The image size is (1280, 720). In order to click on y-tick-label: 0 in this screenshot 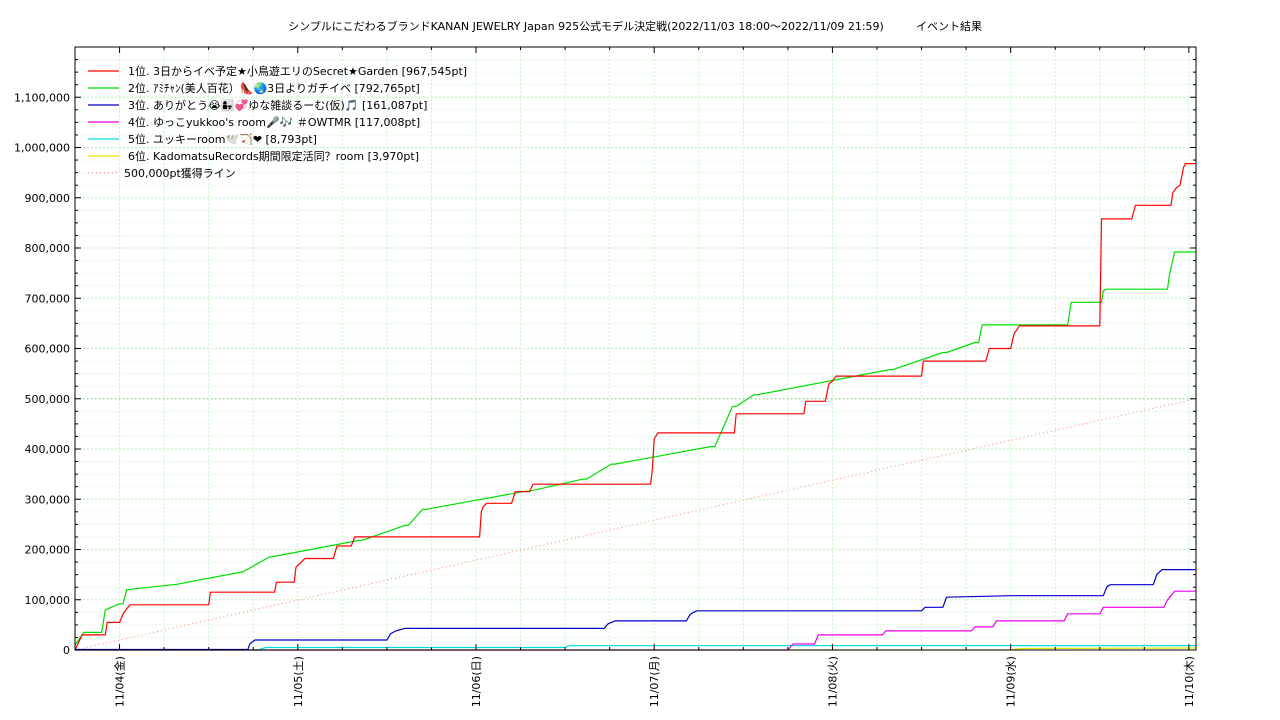, I will do `click(66, 650)`.